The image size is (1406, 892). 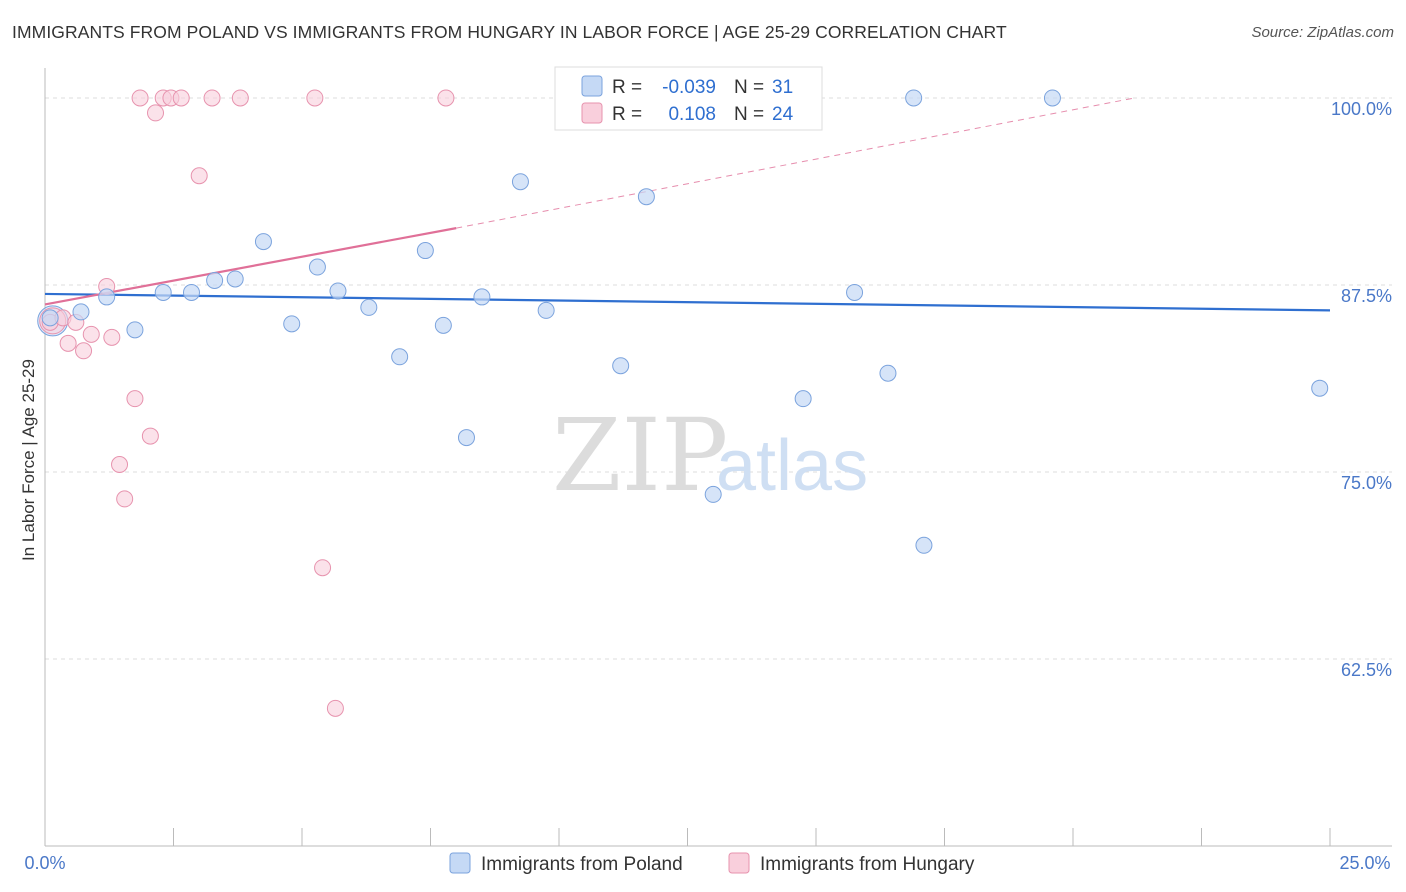 I want to click on y-axis-title: In Labor Force | Age 25-29, so click(x=28, y=460).